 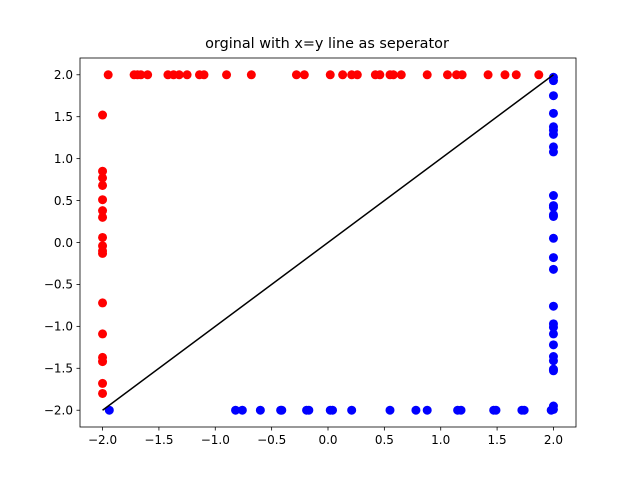 I want to click on y-axis: −2.0 −1.5 −1.0 −0.5 0.0 0.5 1.0 1.5 2.0, so click(x=62, y=243).